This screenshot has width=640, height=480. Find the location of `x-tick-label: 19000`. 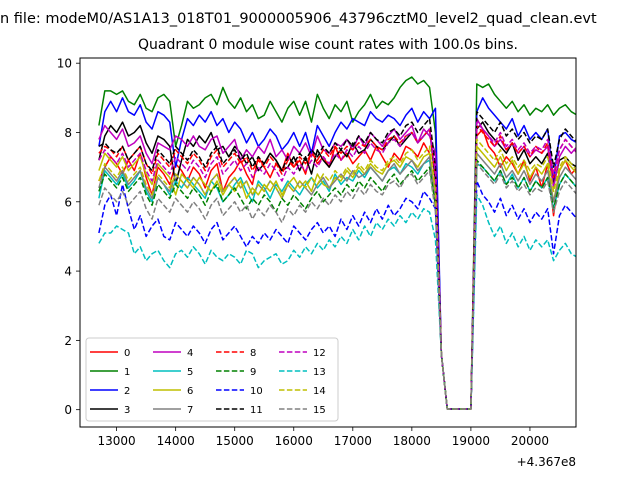

x-tick-label: 19000 is located at coordinates (471, 441).